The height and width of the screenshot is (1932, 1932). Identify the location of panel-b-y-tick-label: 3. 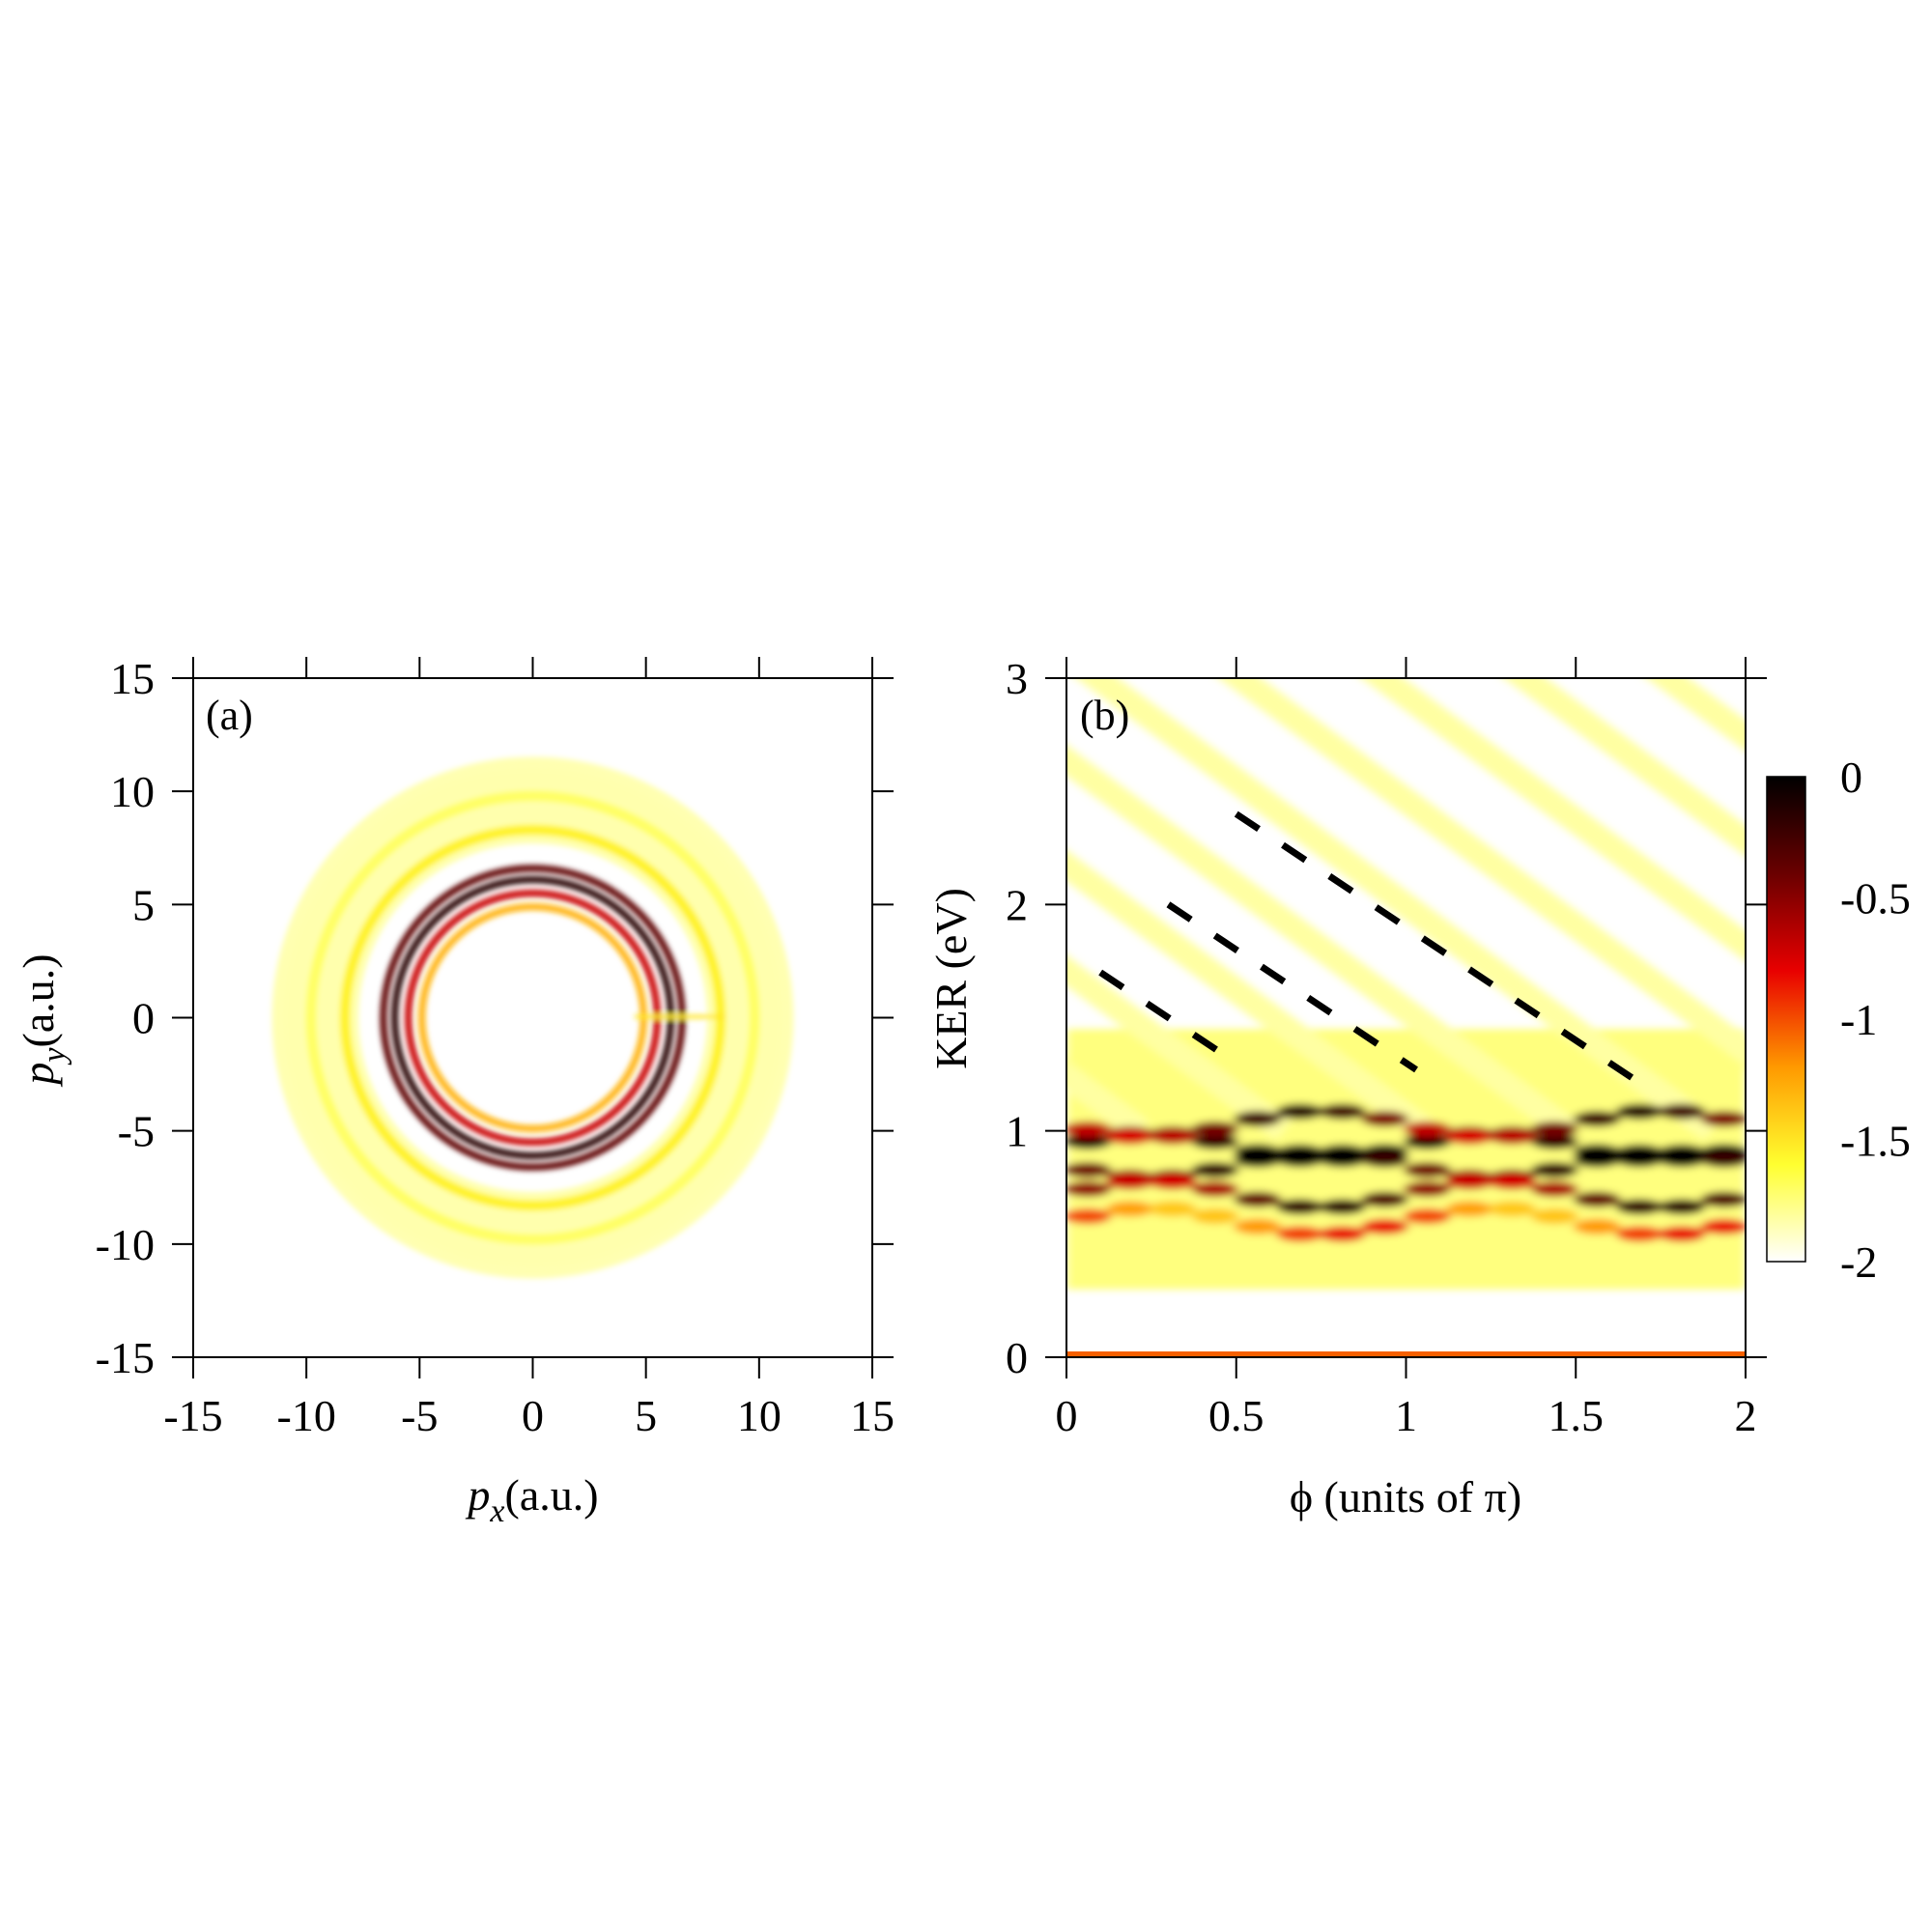
(1017, 678).